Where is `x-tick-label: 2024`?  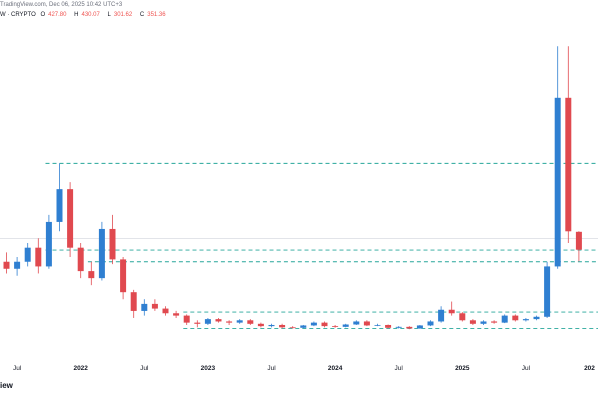
x-tick-label: 2024 is located at coordinates (335, 368).